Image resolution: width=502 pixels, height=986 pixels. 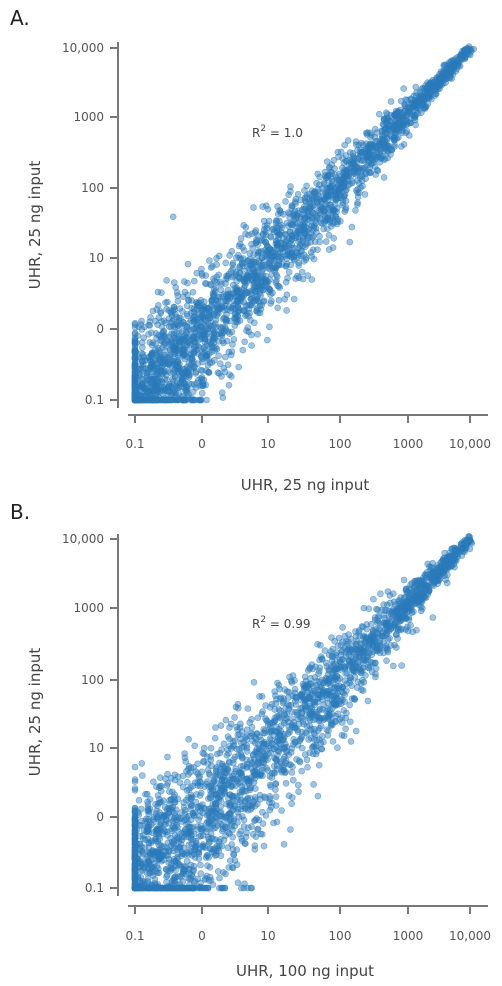 What do you see at coordinates (202, 444) in the screenshot?
I see `x-tick-label: 0` at bounding box center [202, 444].